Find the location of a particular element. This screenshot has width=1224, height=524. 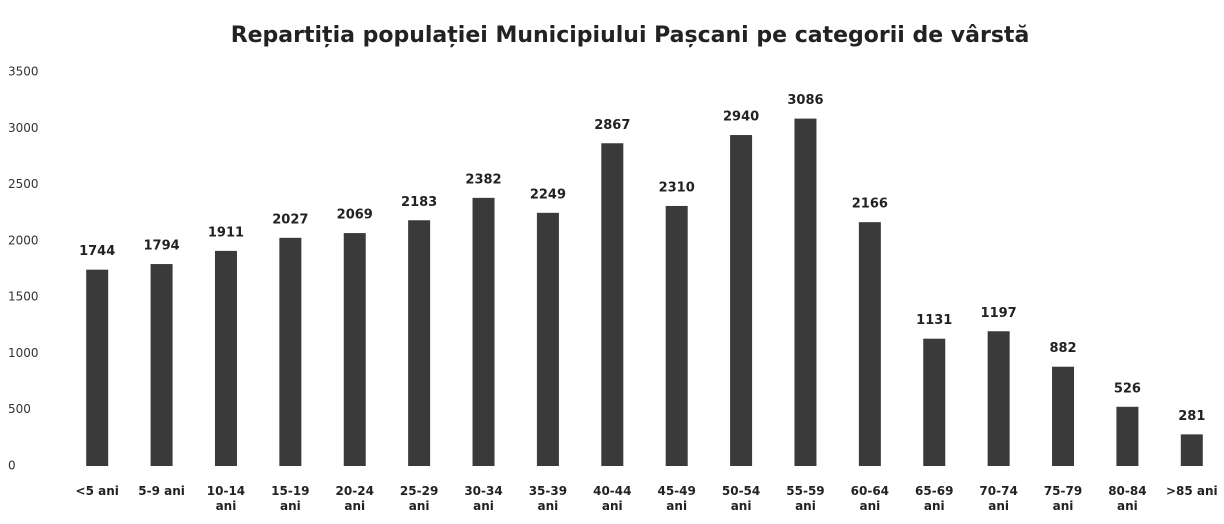

y-tick-label: 1500 is located at coordinates (23, 297).